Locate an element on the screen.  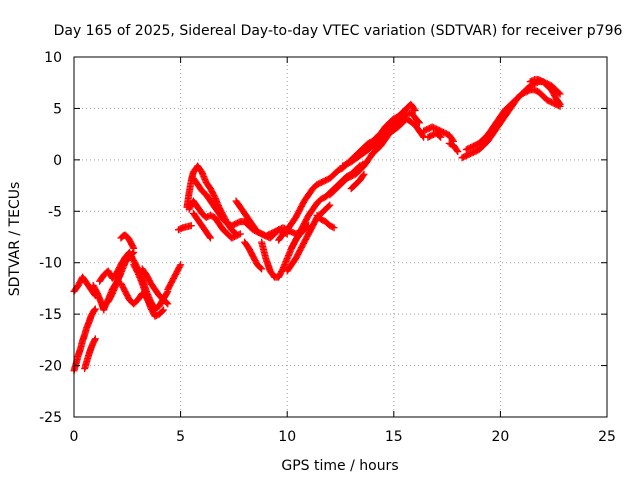
y-tick-label: 5 is located at coordinates (57, 109).